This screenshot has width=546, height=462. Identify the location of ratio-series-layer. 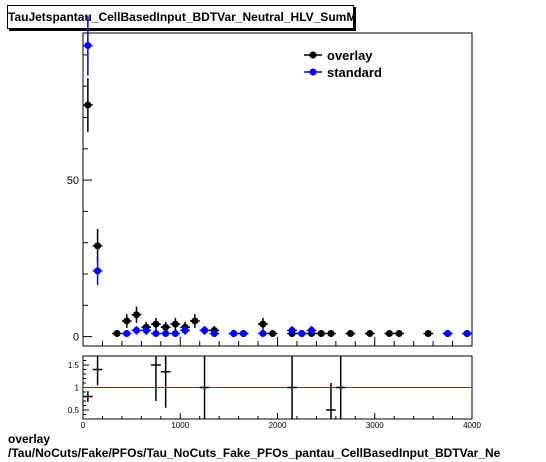
(277, 387).